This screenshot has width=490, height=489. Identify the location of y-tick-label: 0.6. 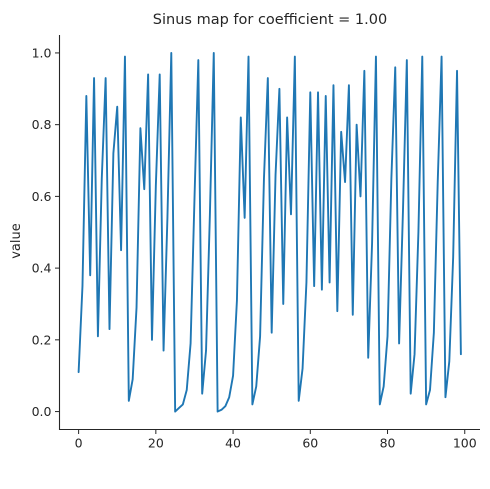
(42, 196).